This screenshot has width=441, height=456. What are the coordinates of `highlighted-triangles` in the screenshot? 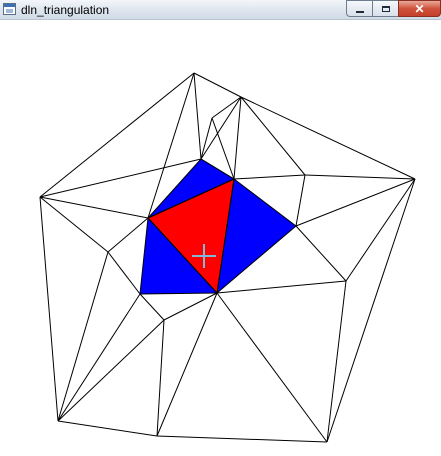 It's located at (218, 226).